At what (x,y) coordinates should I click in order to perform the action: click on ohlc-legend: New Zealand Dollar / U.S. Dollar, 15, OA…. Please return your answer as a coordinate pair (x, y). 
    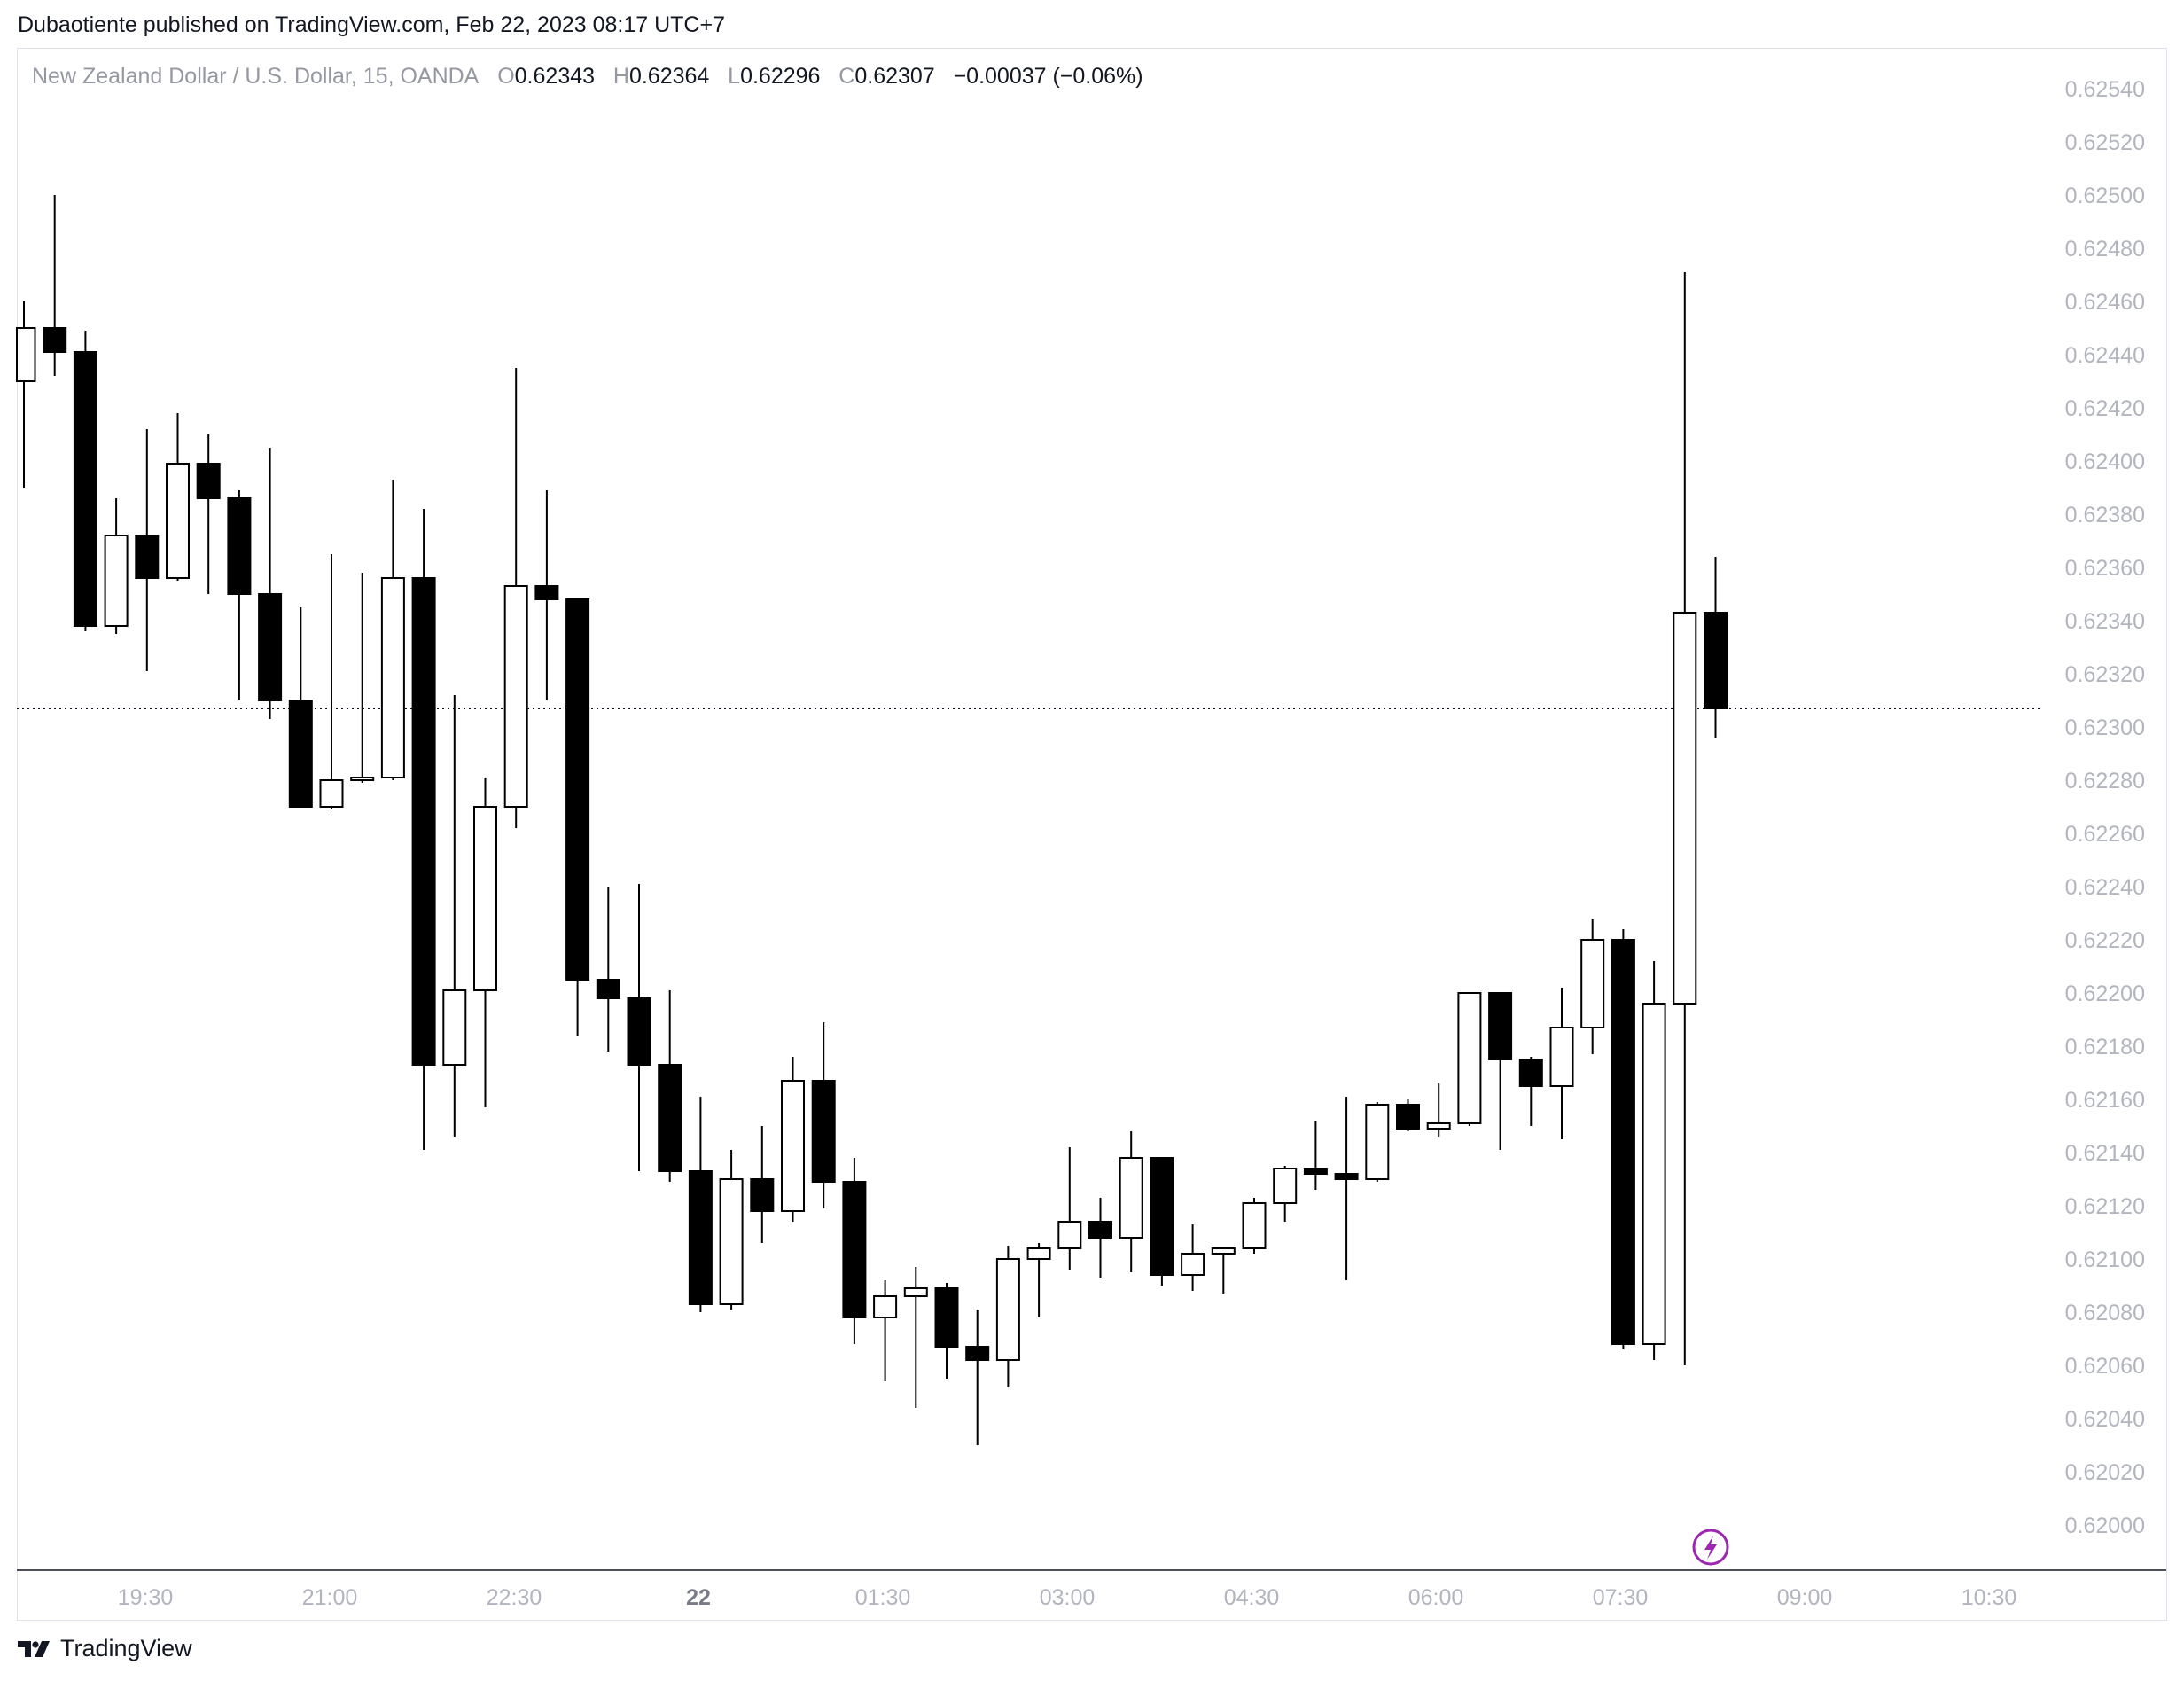
    Looking at the image, I should click on (587, 77).